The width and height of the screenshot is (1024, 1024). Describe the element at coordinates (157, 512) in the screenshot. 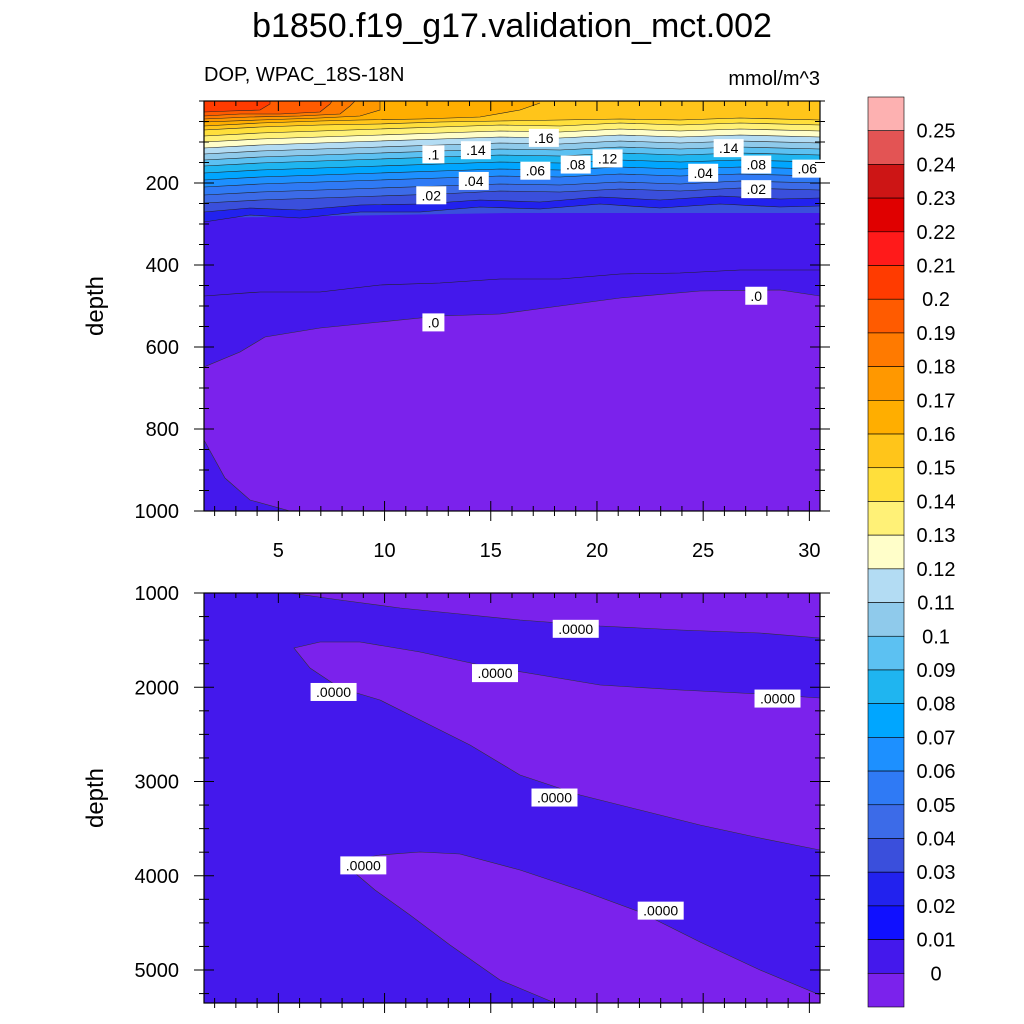

I see `y-tick-label: 1000` at that location.